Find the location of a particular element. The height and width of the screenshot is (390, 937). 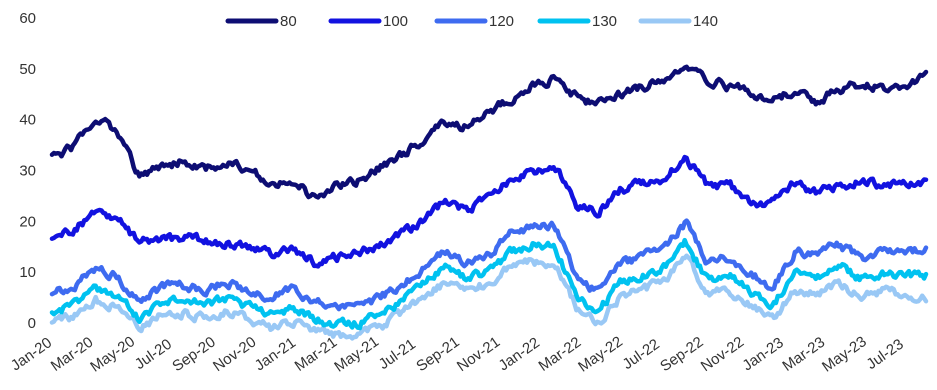

x-tick-label: Sep-20 is located at coordinates (193, 354).